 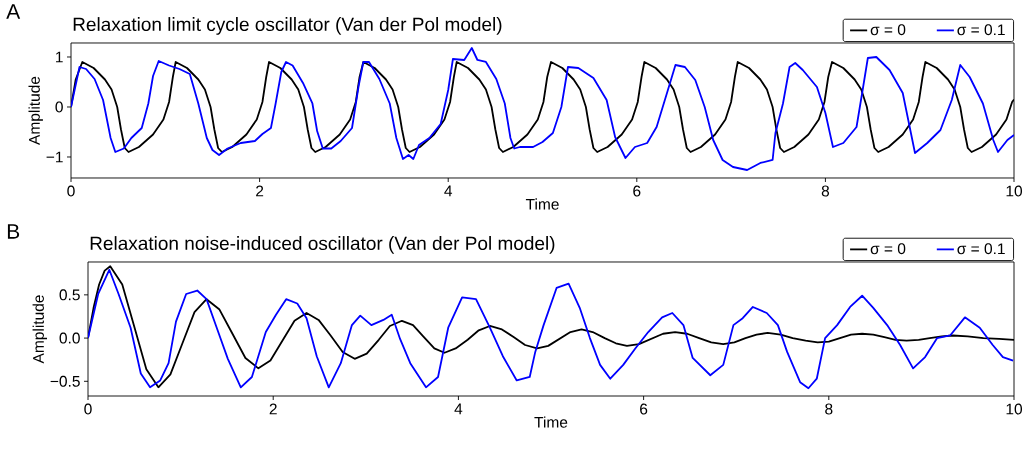 What do you see at coordinates (322, 245) in the screenshot?
I see `chart-title: Relaxation noise-induced oscillator (Van der Pol model)` at bounding box center [322, 245].